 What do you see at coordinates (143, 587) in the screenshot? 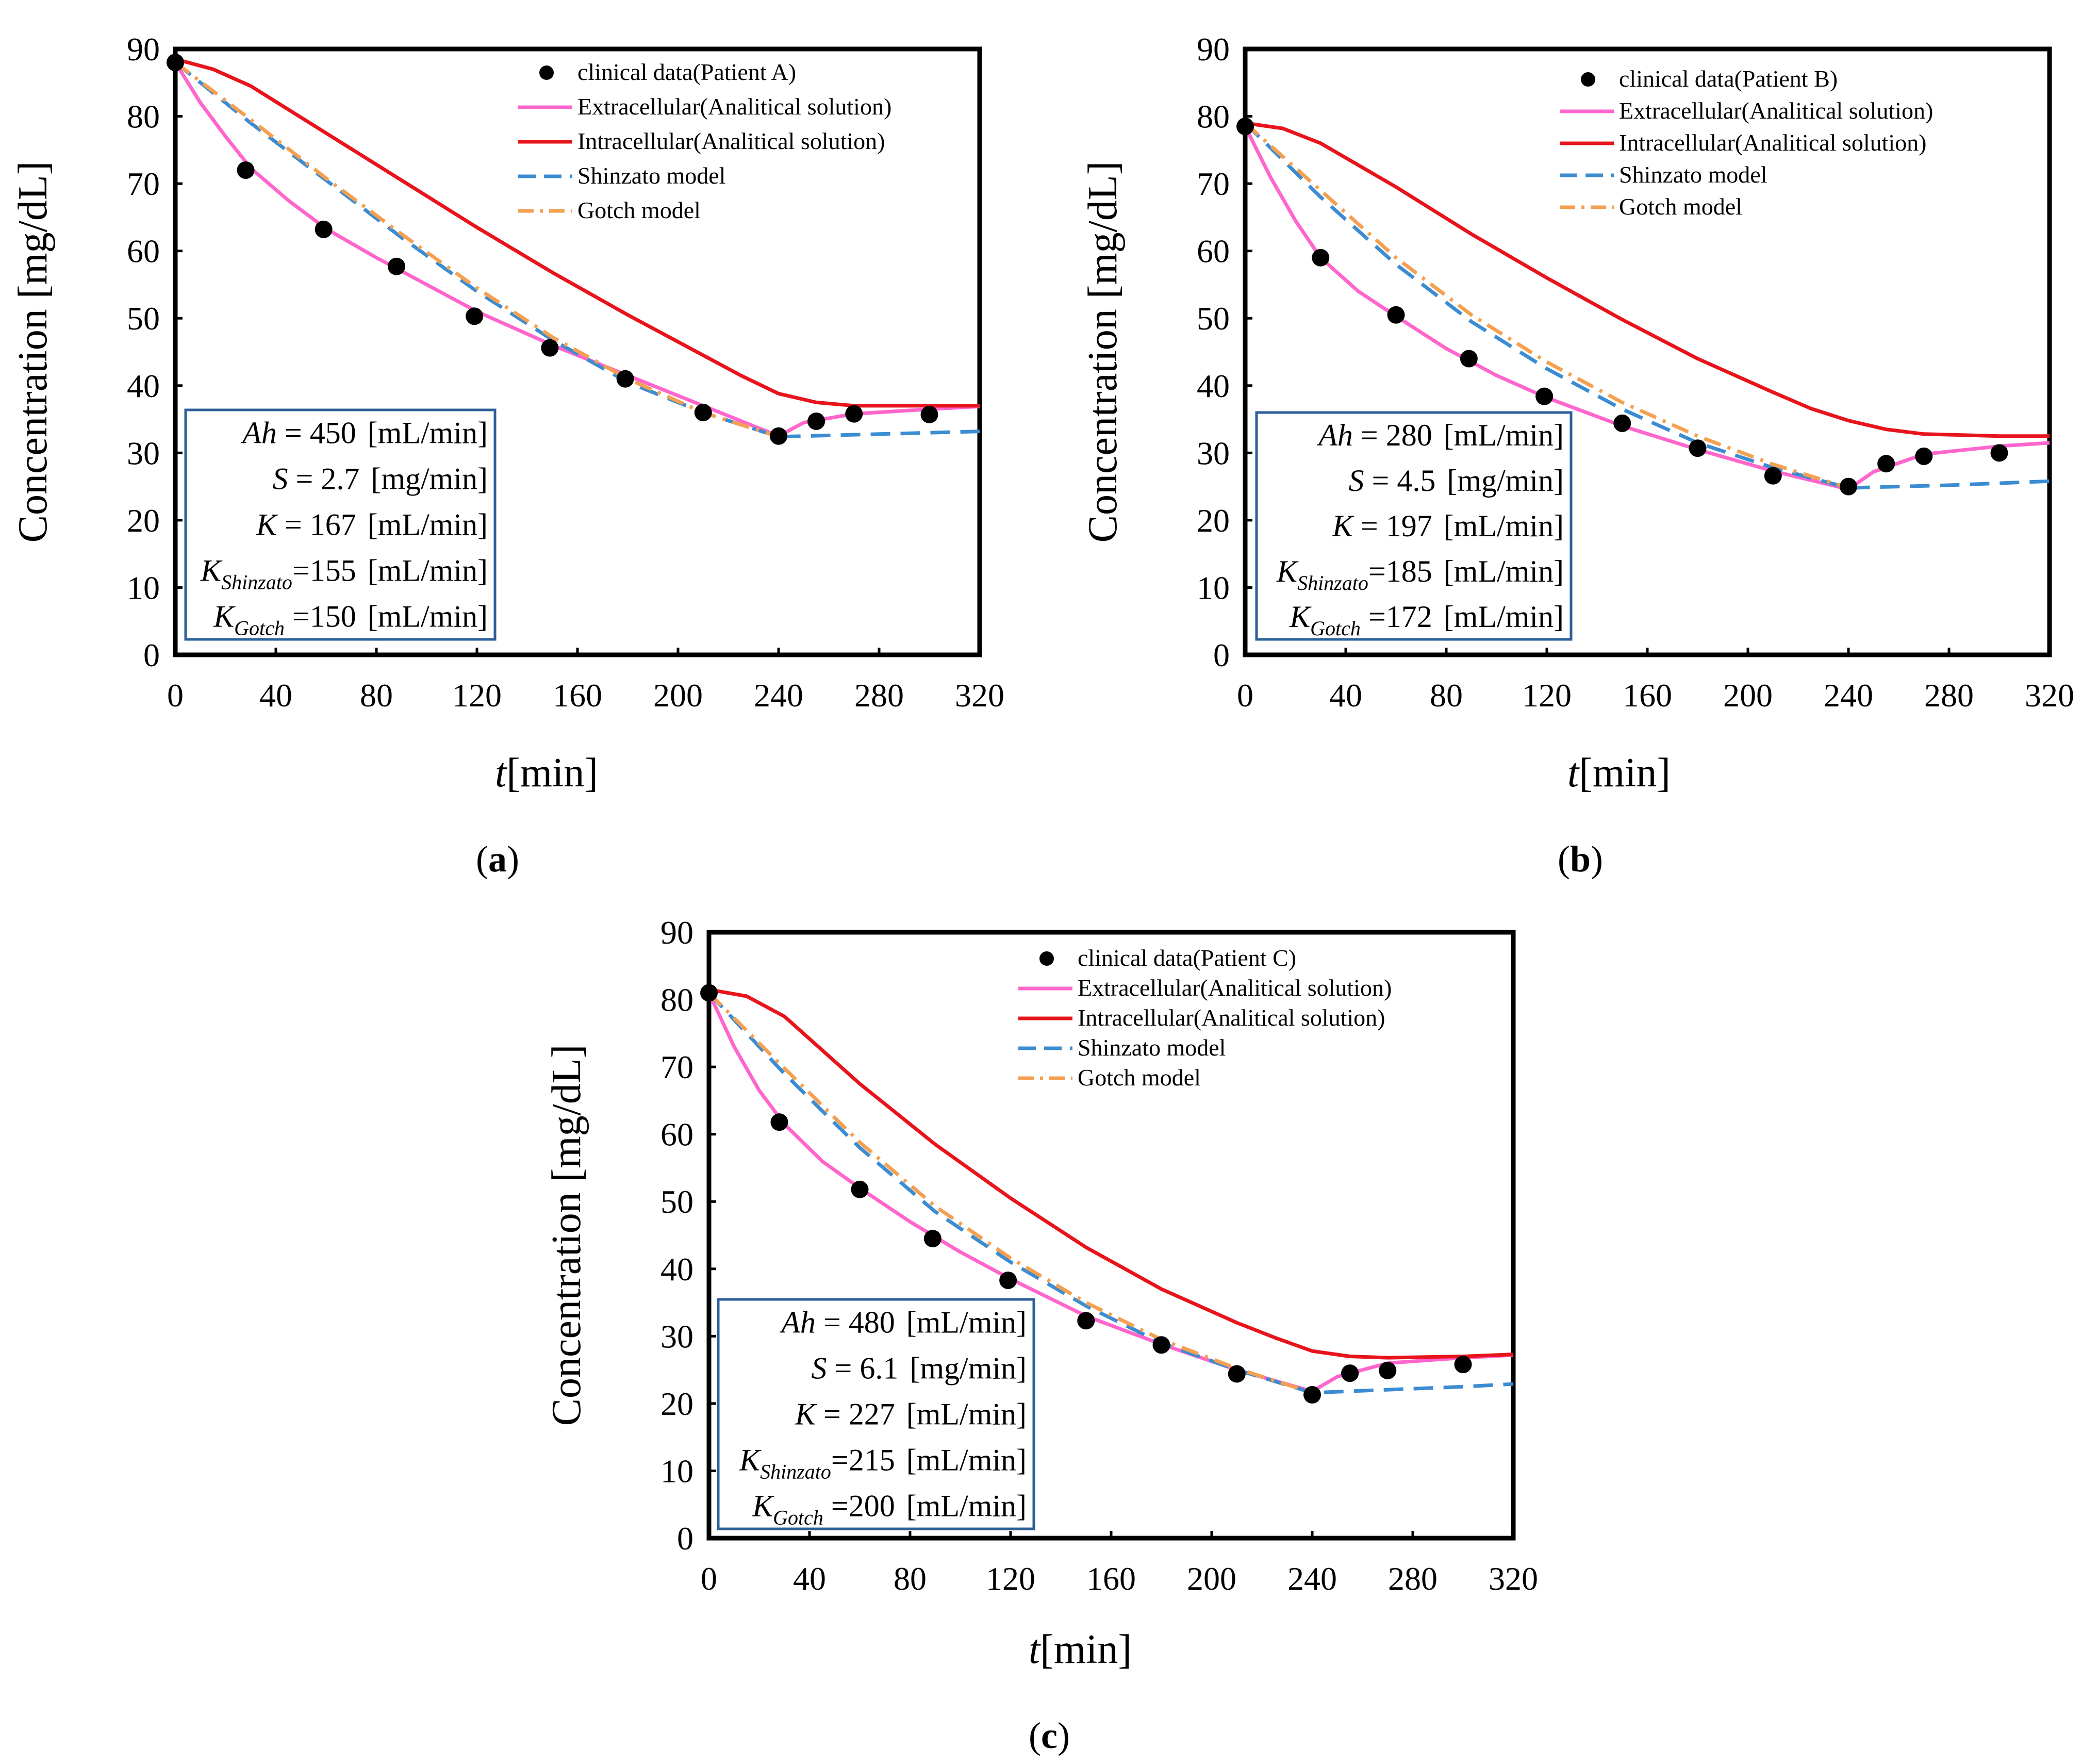
I see `y-tick-label: 10` at bounding box center [143, 587].